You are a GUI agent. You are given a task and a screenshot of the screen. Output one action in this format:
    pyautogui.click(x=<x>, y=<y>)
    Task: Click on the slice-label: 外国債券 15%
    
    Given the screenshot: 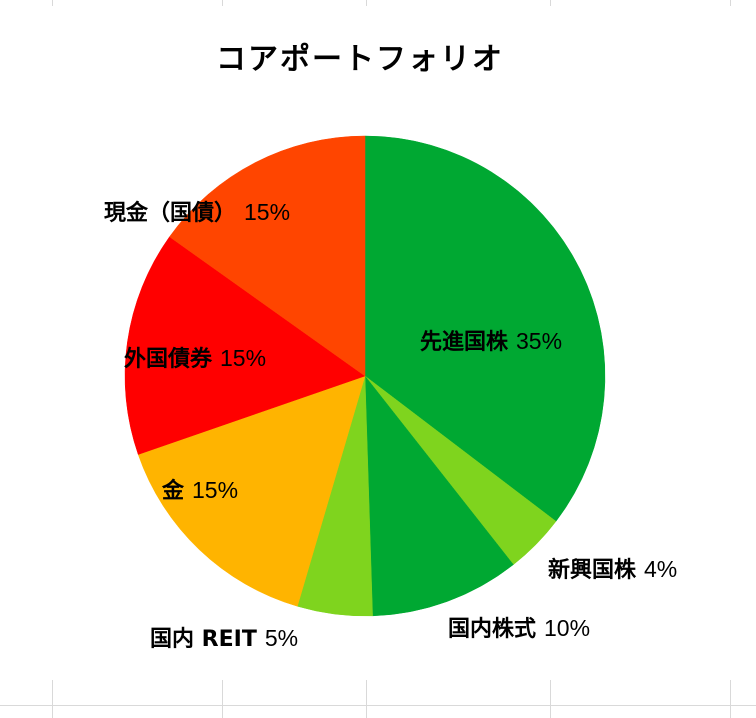 What is the action you would take?
    pyautogui.click(x=195, y=358)
    